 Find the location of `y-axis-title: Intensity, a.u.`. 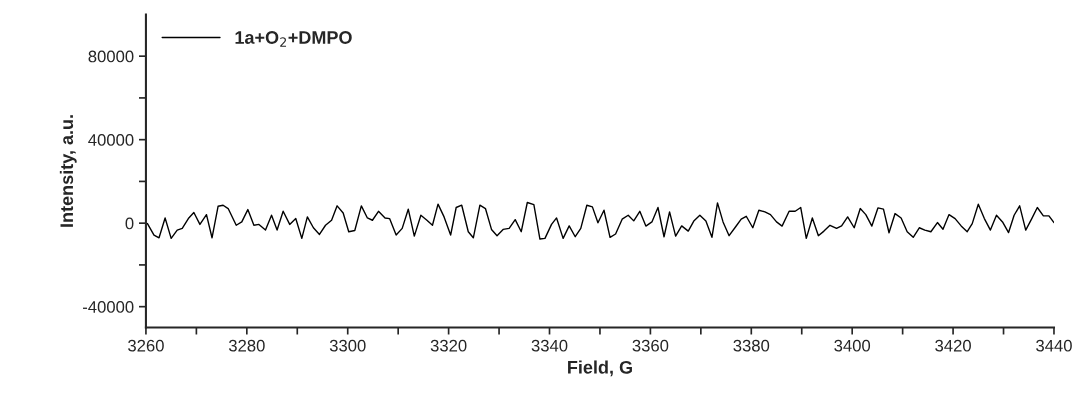

y-axis-title: Intensity, a.u. is located at coordinates (68, 171).